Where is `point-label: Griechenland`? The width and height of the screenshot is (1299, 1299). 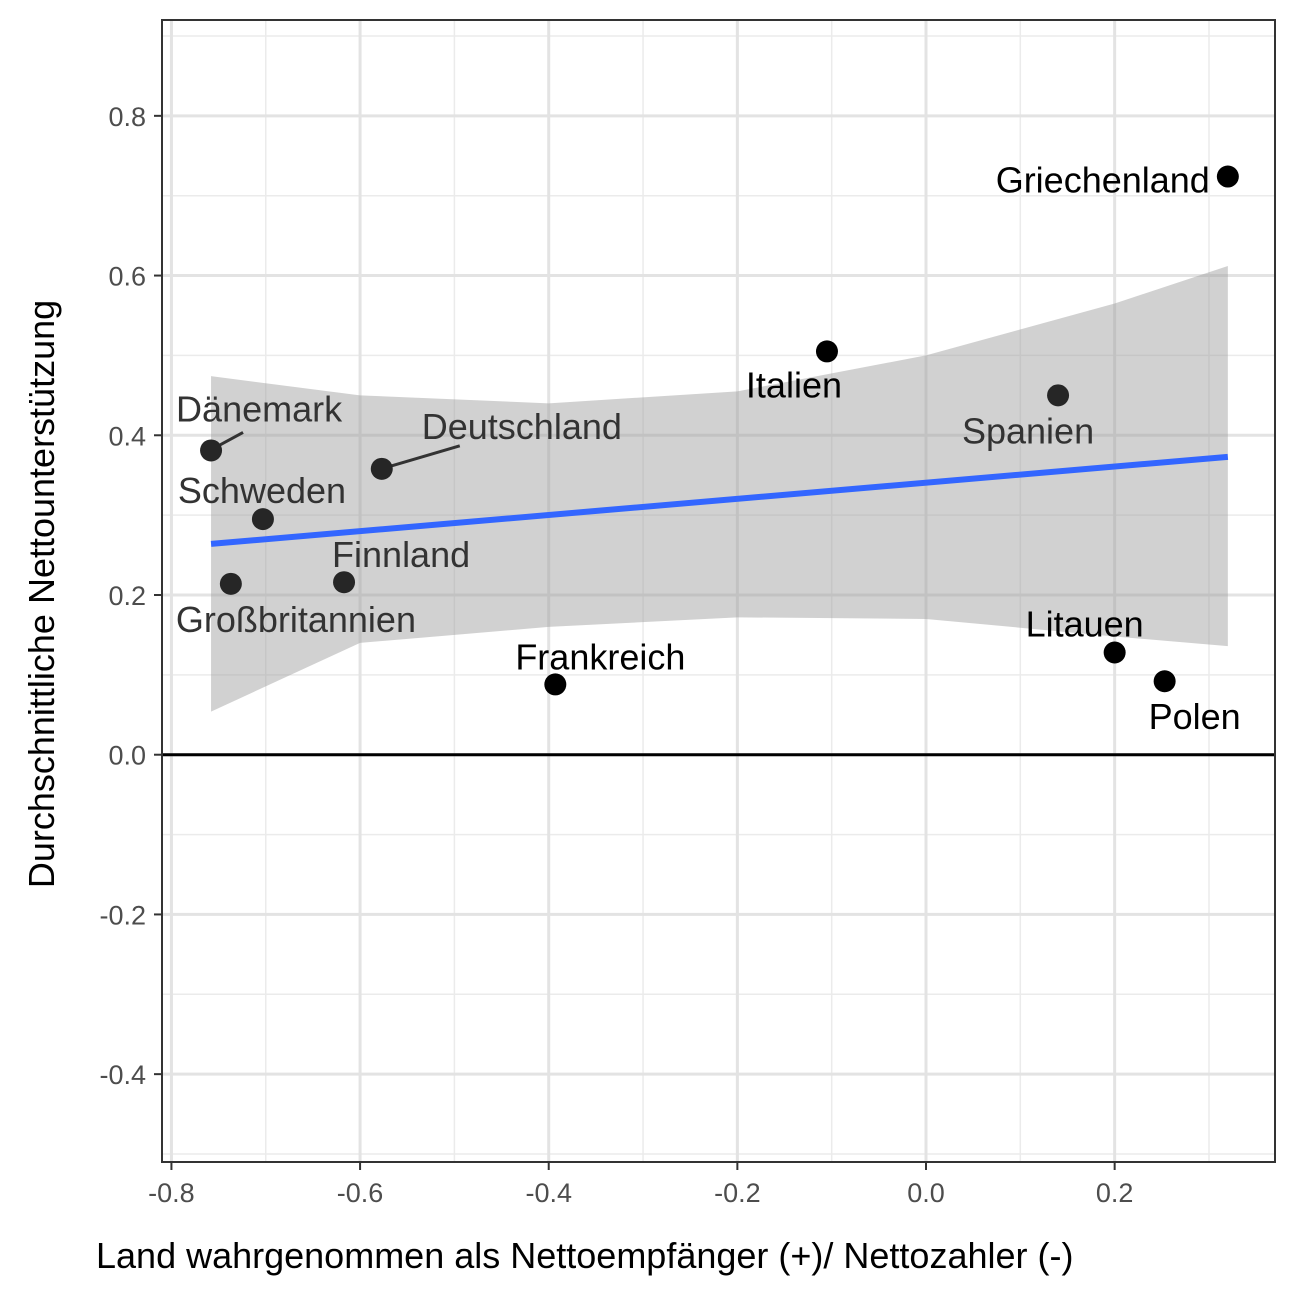 point-label: Griechenland is located at coordinates (1103, 180).